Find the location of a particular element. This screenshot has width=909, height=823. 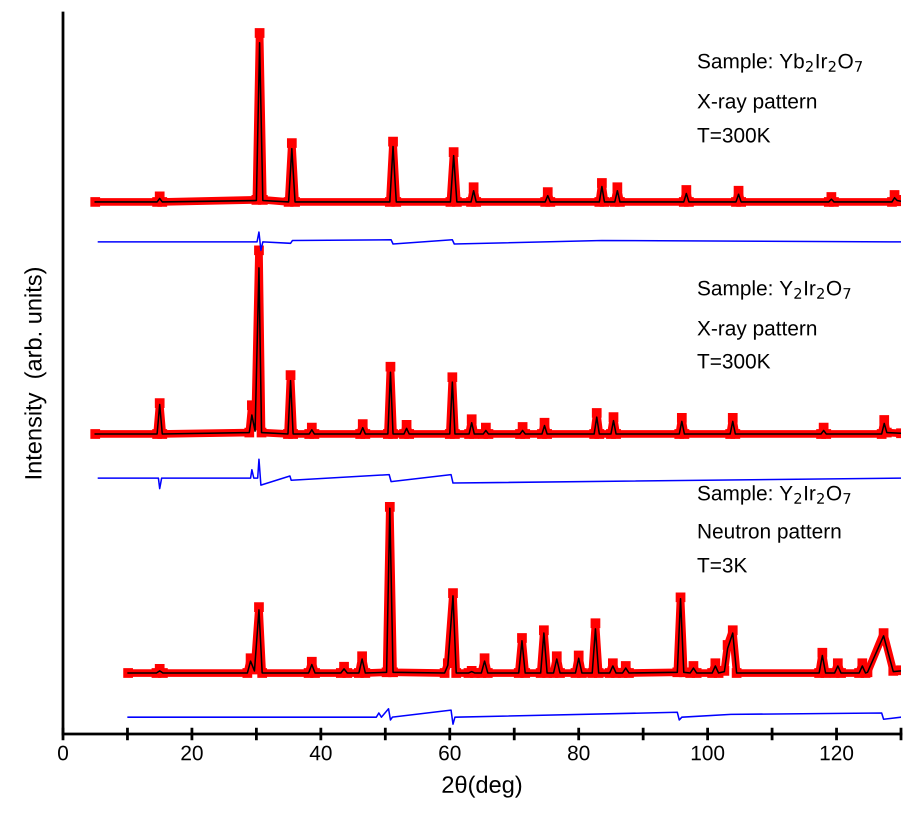

x-tick-label: 0 is located at coordinates (63, 753).